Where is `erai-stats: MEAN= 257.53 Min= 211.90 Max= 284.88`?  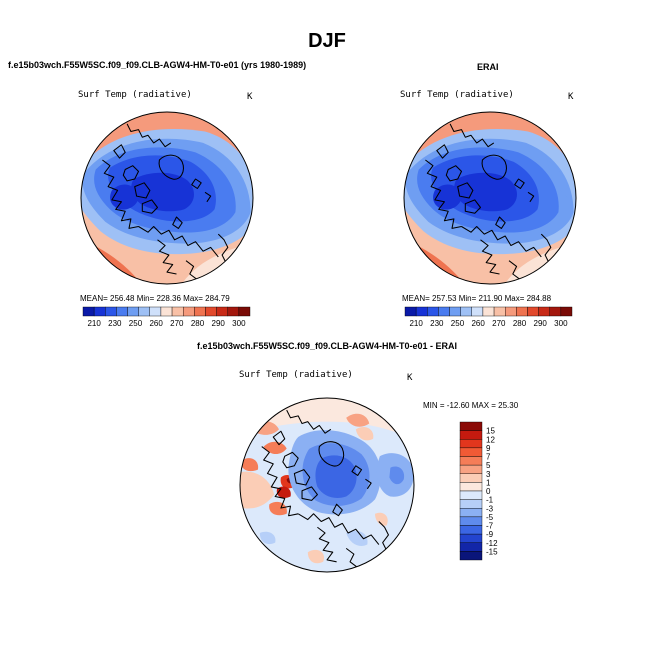
erai-stats: MEAN= 257.53 Min= 211.90 Max= 284.88 is located at coordinates (477, 298).